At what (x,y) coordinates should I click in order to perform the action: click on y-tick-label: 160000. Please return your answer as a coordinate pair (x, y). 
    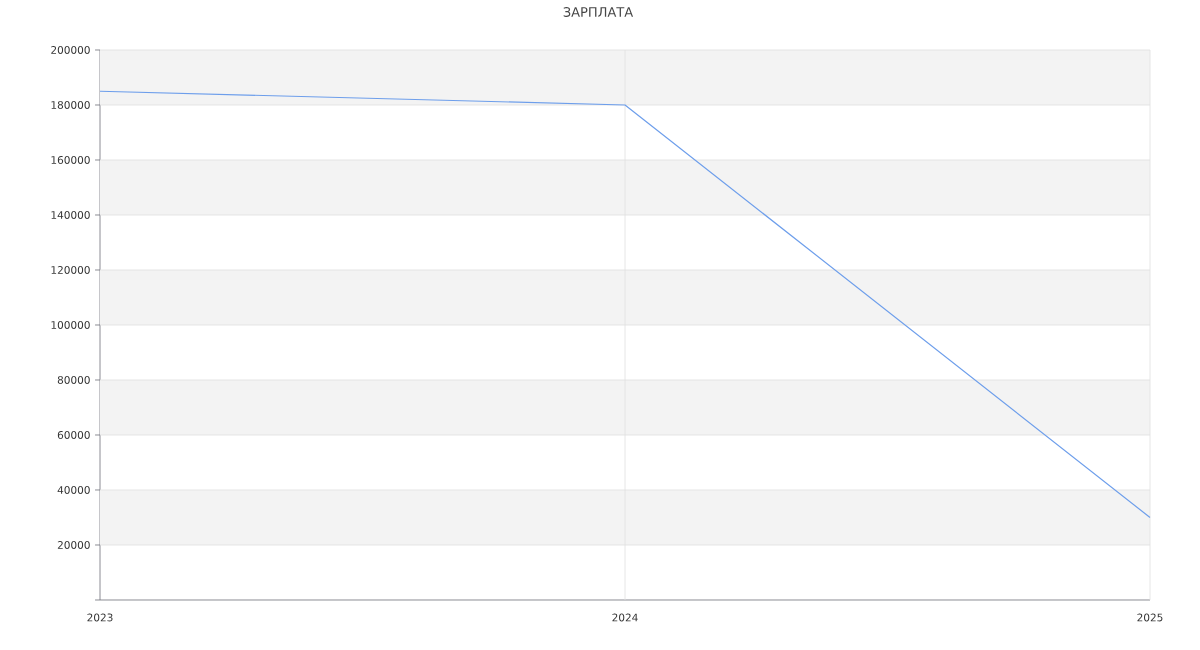
    Looking at the image, I should click on (70, 160).